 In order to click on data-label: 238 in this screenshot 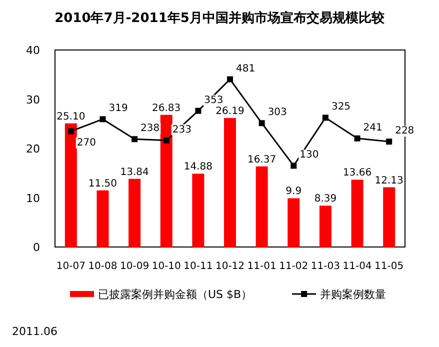, I will do `click(150, 128)`.